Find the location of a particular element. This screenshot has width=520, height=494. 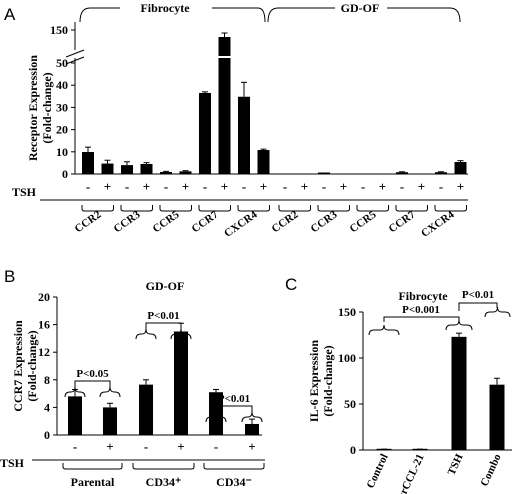

tsh-mark-1: + is located at coordinates (109, 446).